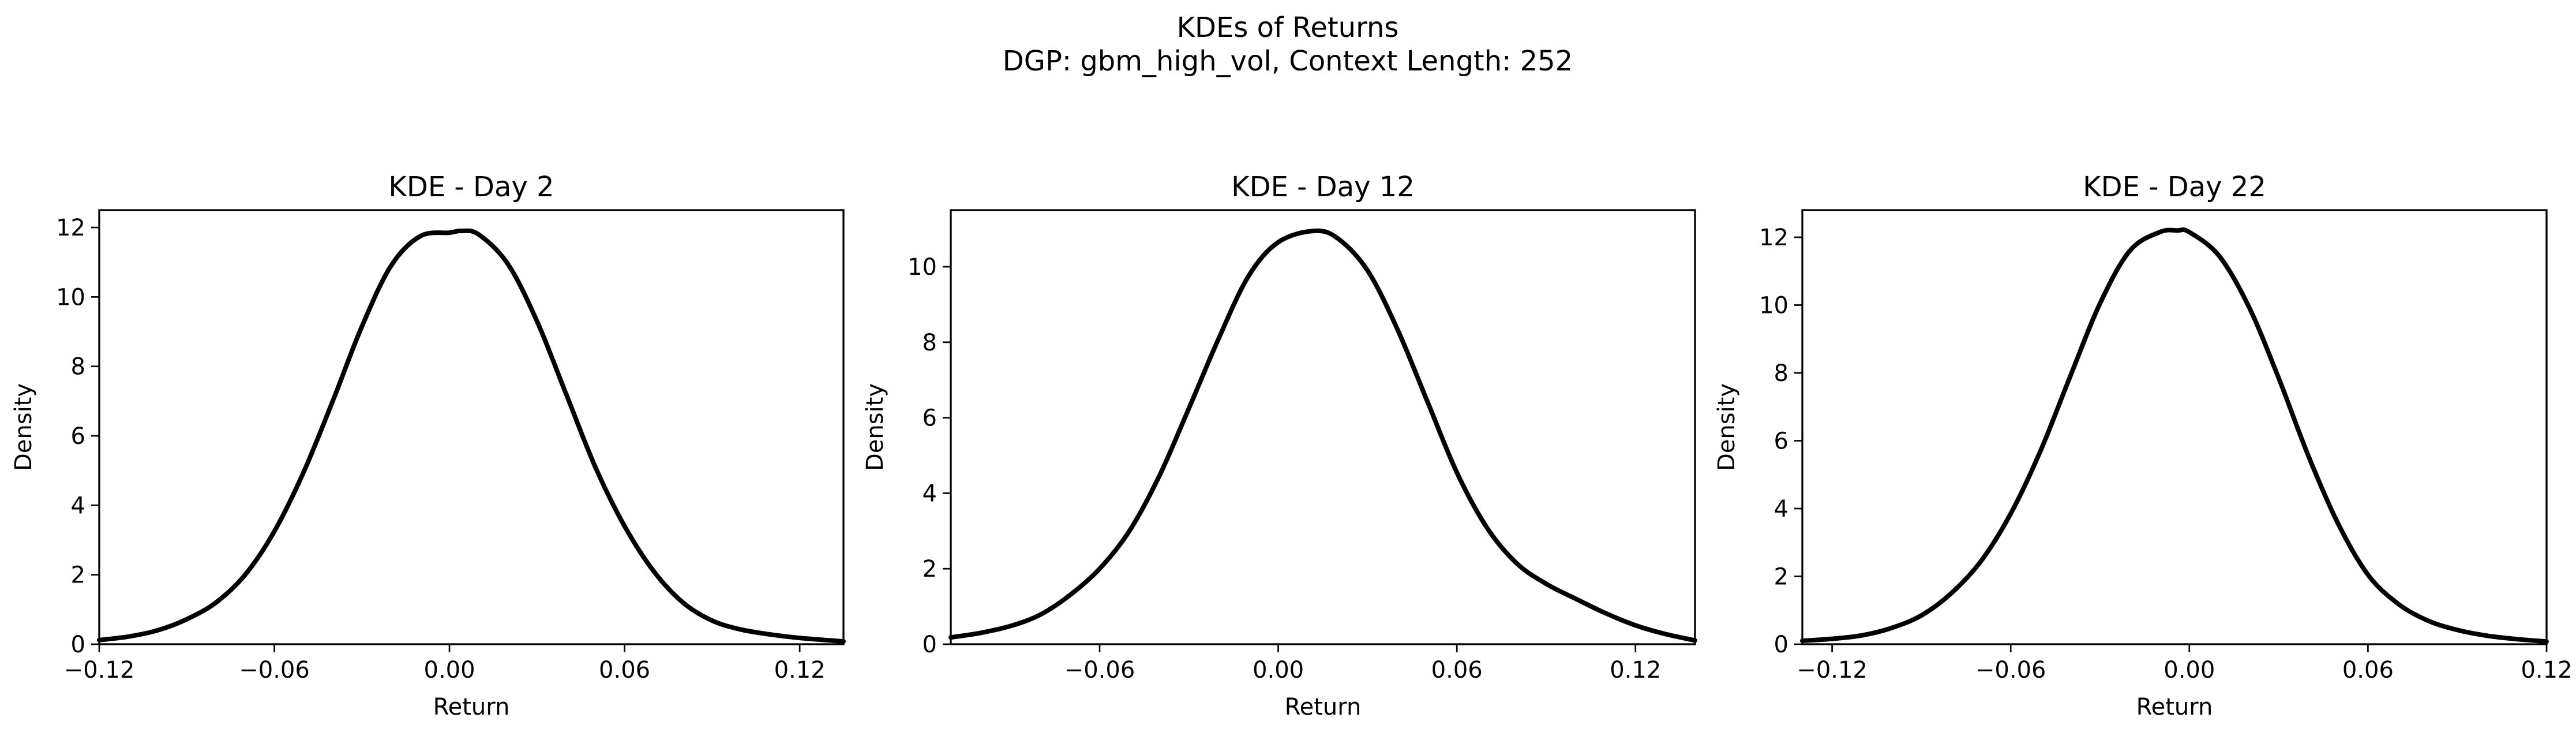 This screenshot has width=2576, height=736. What do you see at coordinates (2174, 187) in the screenshot?
I see `subplot-title: KDE - Day 22` at bounding box center [2174, 187].